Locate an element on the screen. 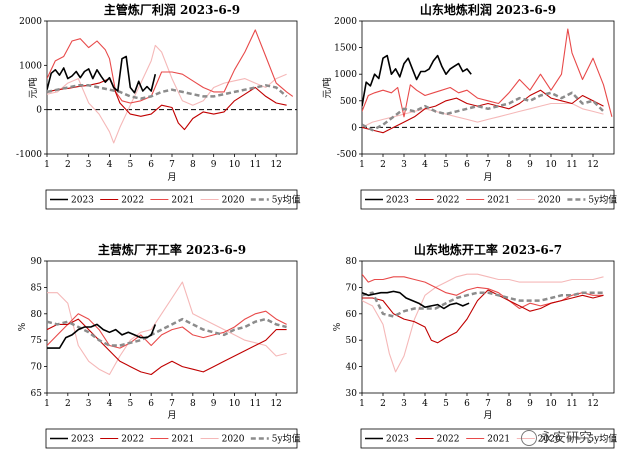 Image resolution: width=628 pixels, height=455 pixels. y-tick-label: 60 is located at coordinates (352, 315).